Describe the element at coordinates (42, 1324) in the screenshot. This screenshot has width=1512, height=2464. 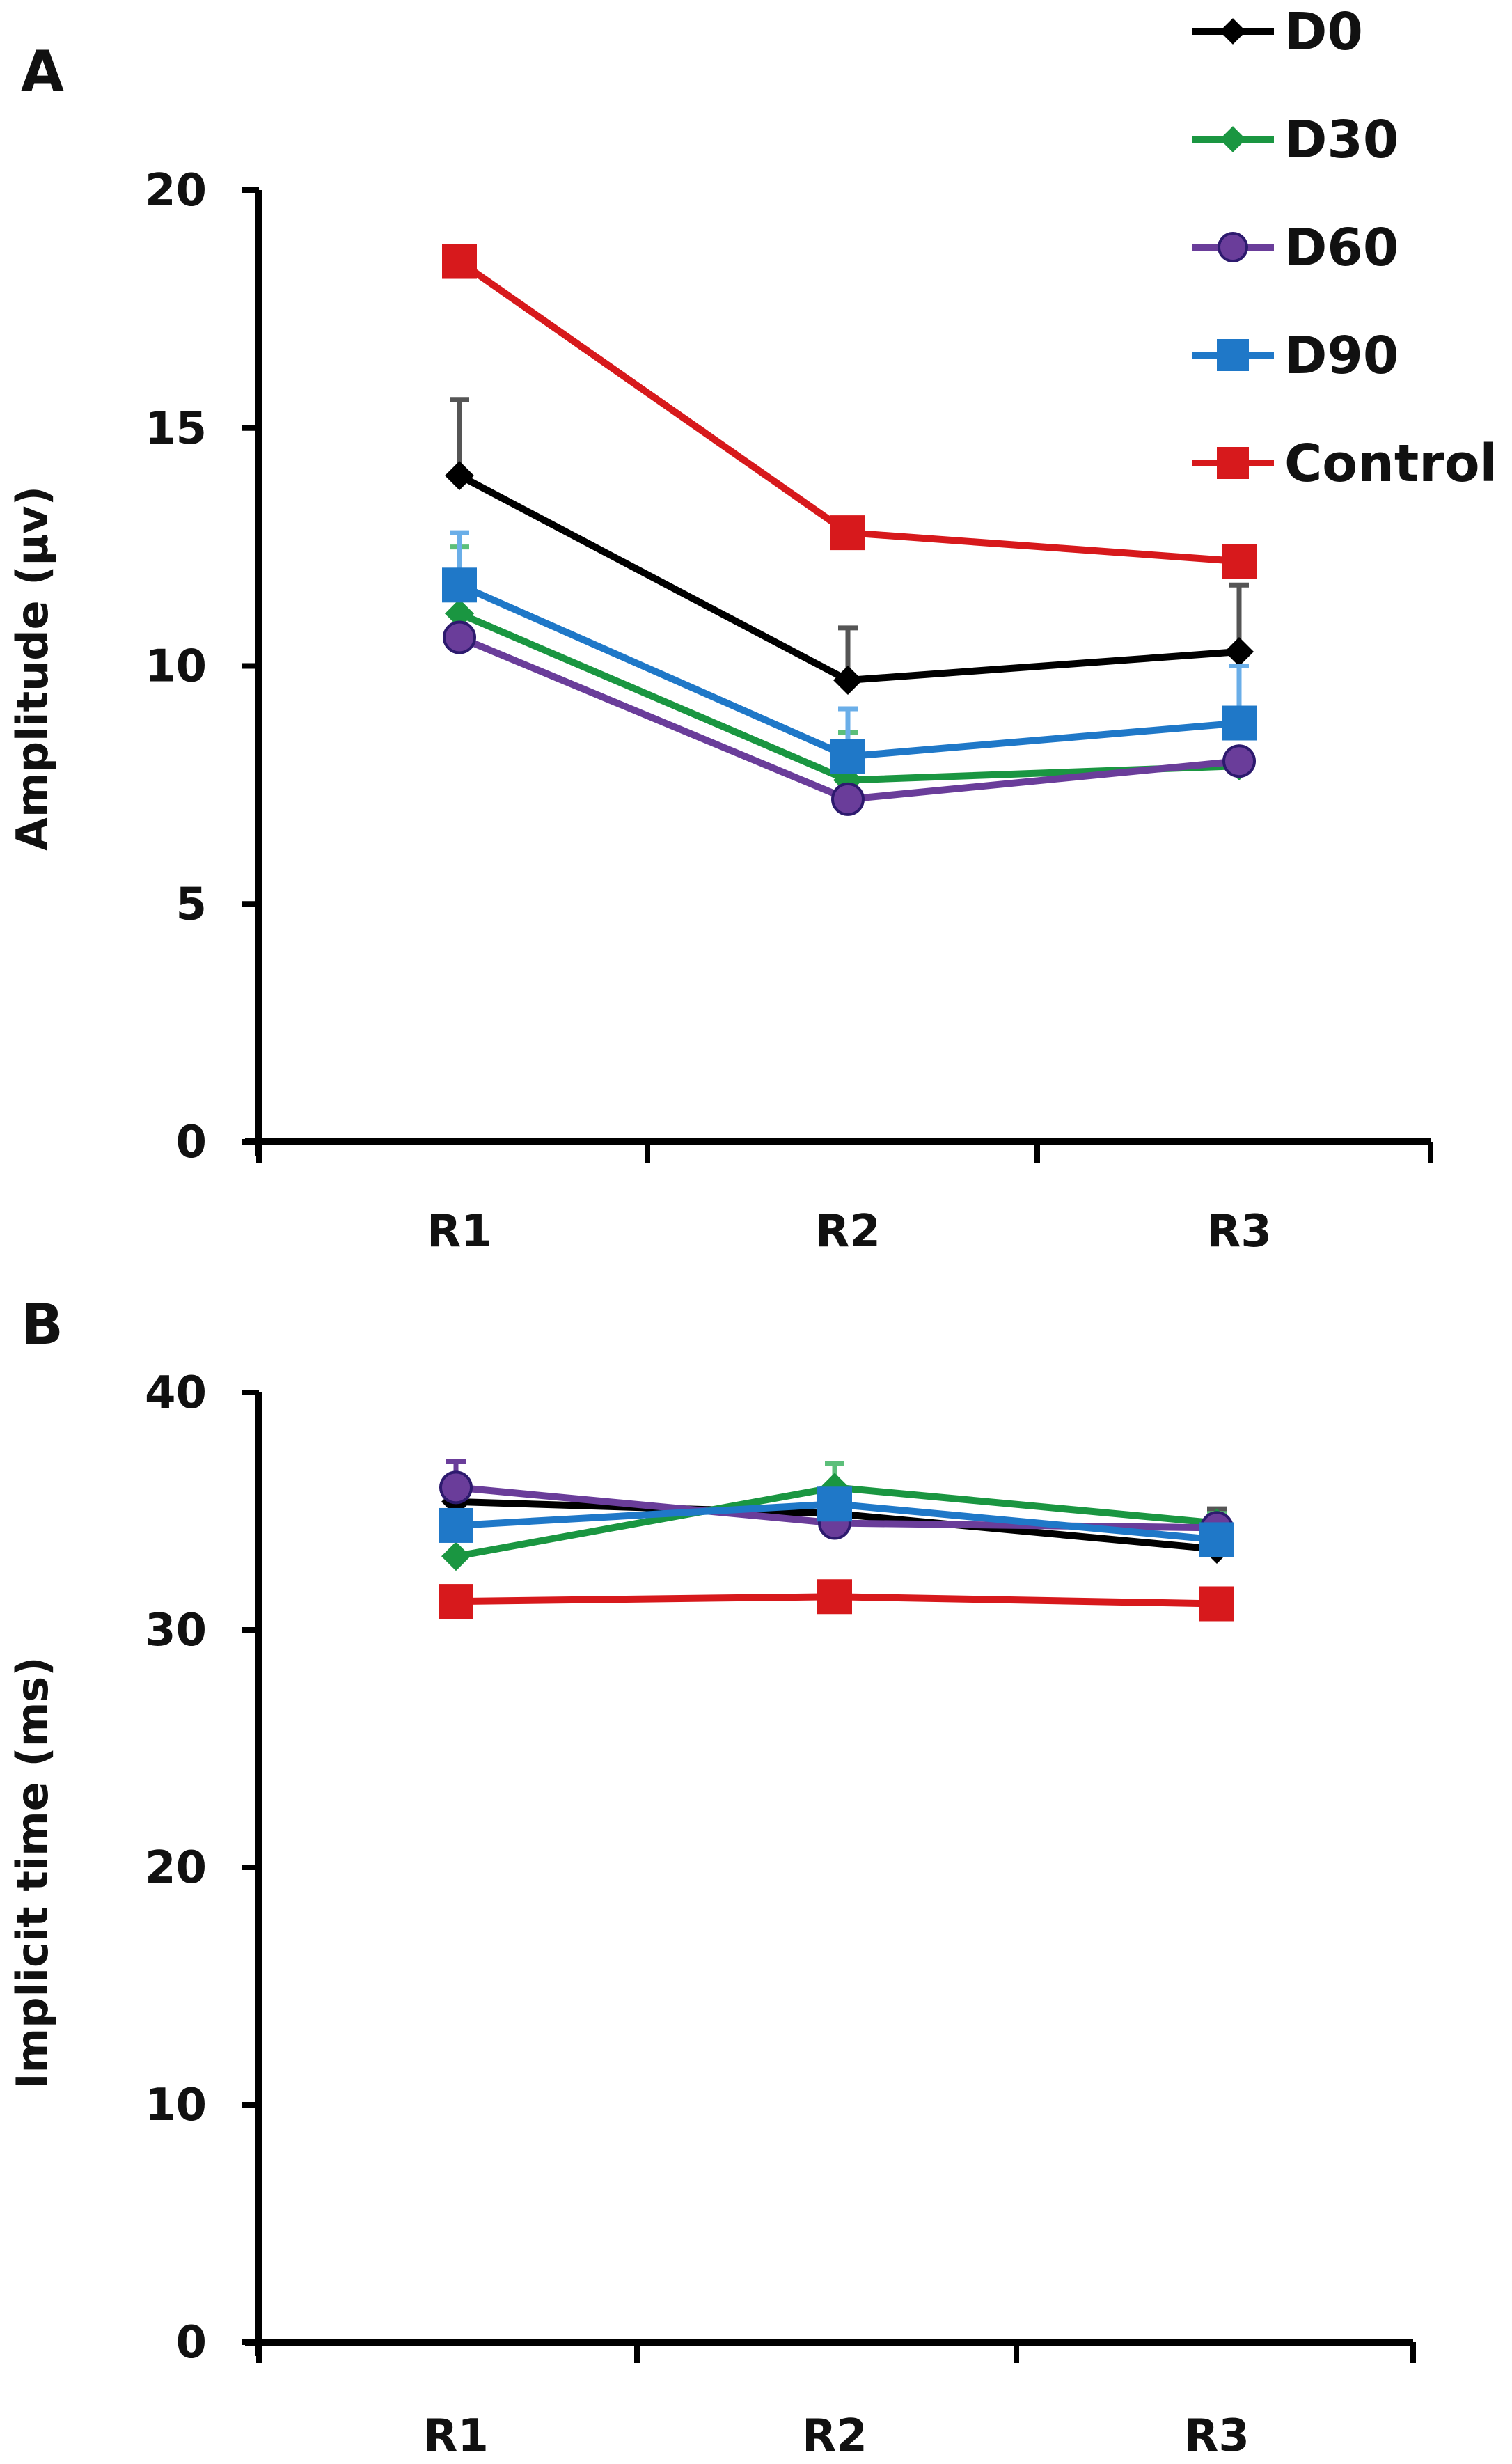
I see `panel-b-label: B` at that location.